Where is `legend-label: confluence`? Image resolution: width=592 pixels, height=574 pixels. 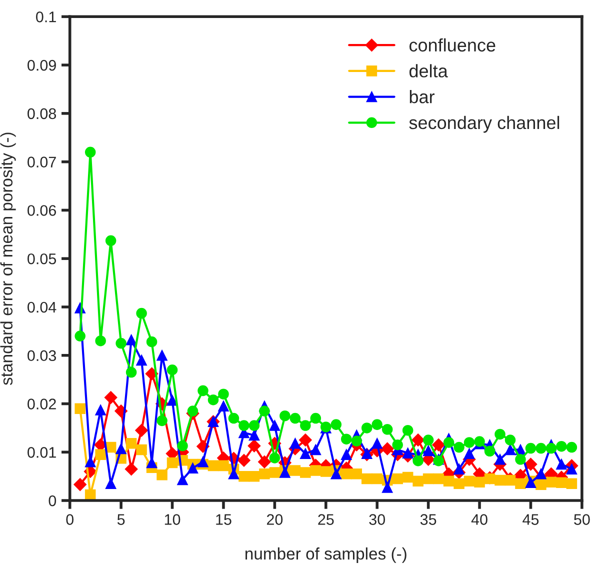 legend-label: confluence is located at coordinates (452, 45).